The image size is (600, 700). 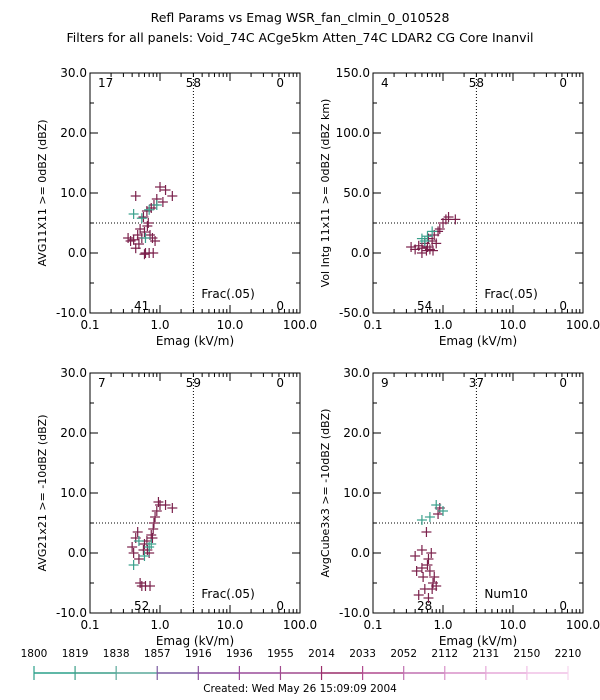 What do you see at coordinates (193, 83) in the screenshot?
I see `count-top-mid: 58` at bounding box center [193, 83].